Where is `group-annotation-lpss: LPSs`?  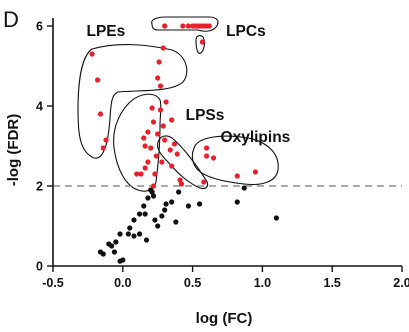 group-annotation-lpss: LPSs is located at coordinates (205, 115).